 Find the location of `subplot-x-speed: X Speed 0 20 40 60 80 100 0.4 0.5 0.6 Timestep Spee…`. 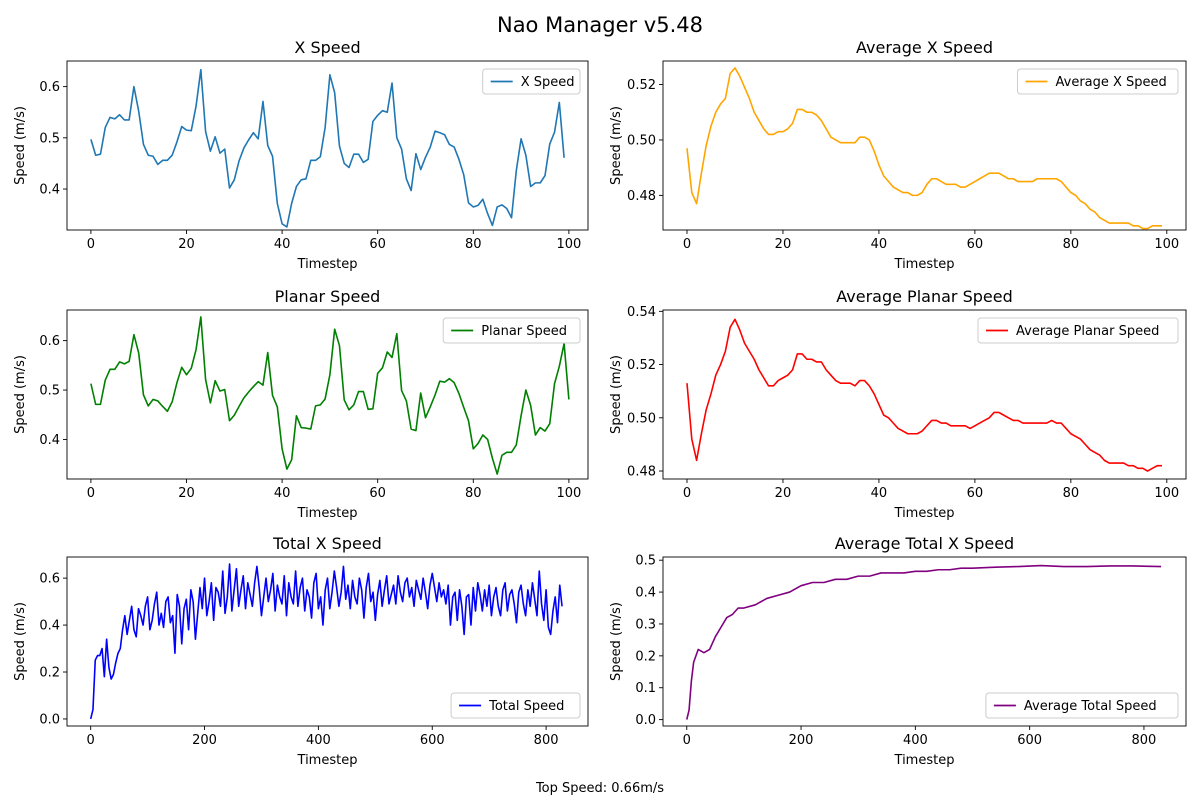

subplot-x-speed: X Speed 0 20 40 60 80 100 0.4 0.5 0.6 Timestep Spee… is located at coordinates (301, 155).